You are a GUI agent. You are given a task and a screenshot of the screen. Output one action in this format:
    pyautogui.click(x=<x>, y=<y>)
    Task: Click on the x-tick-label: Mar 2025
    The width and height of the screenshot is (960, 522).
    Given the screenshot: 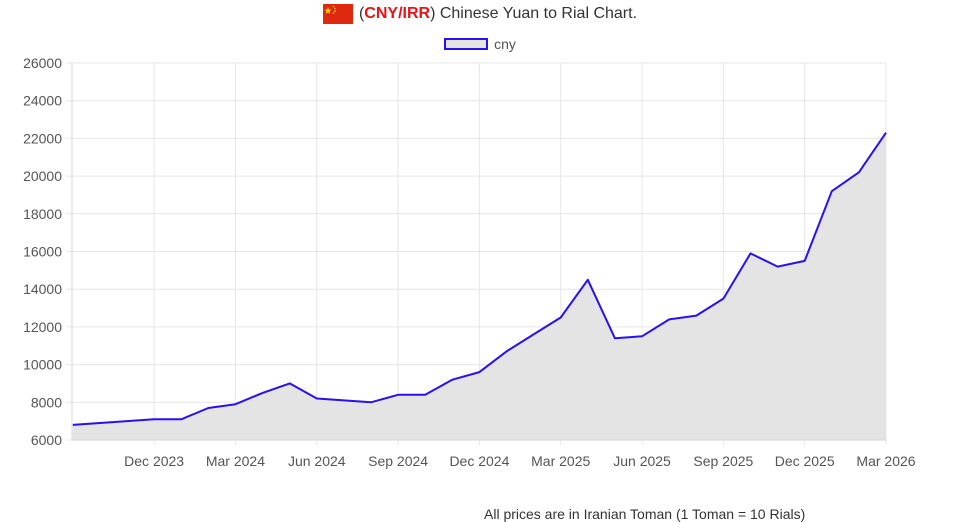 What is the action you would take?
    pyautogui.click(x=560, y=461)
    